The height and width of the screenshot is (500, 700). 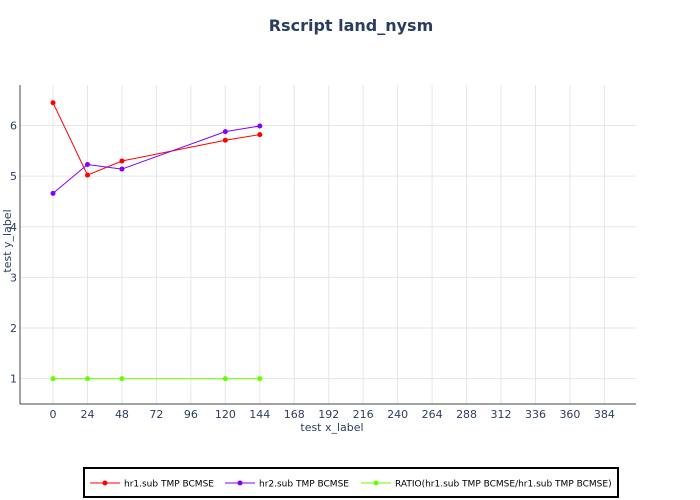 I want to click on legend-item: hr1.sub TMP BCMSE, so click(x=152, y=485).